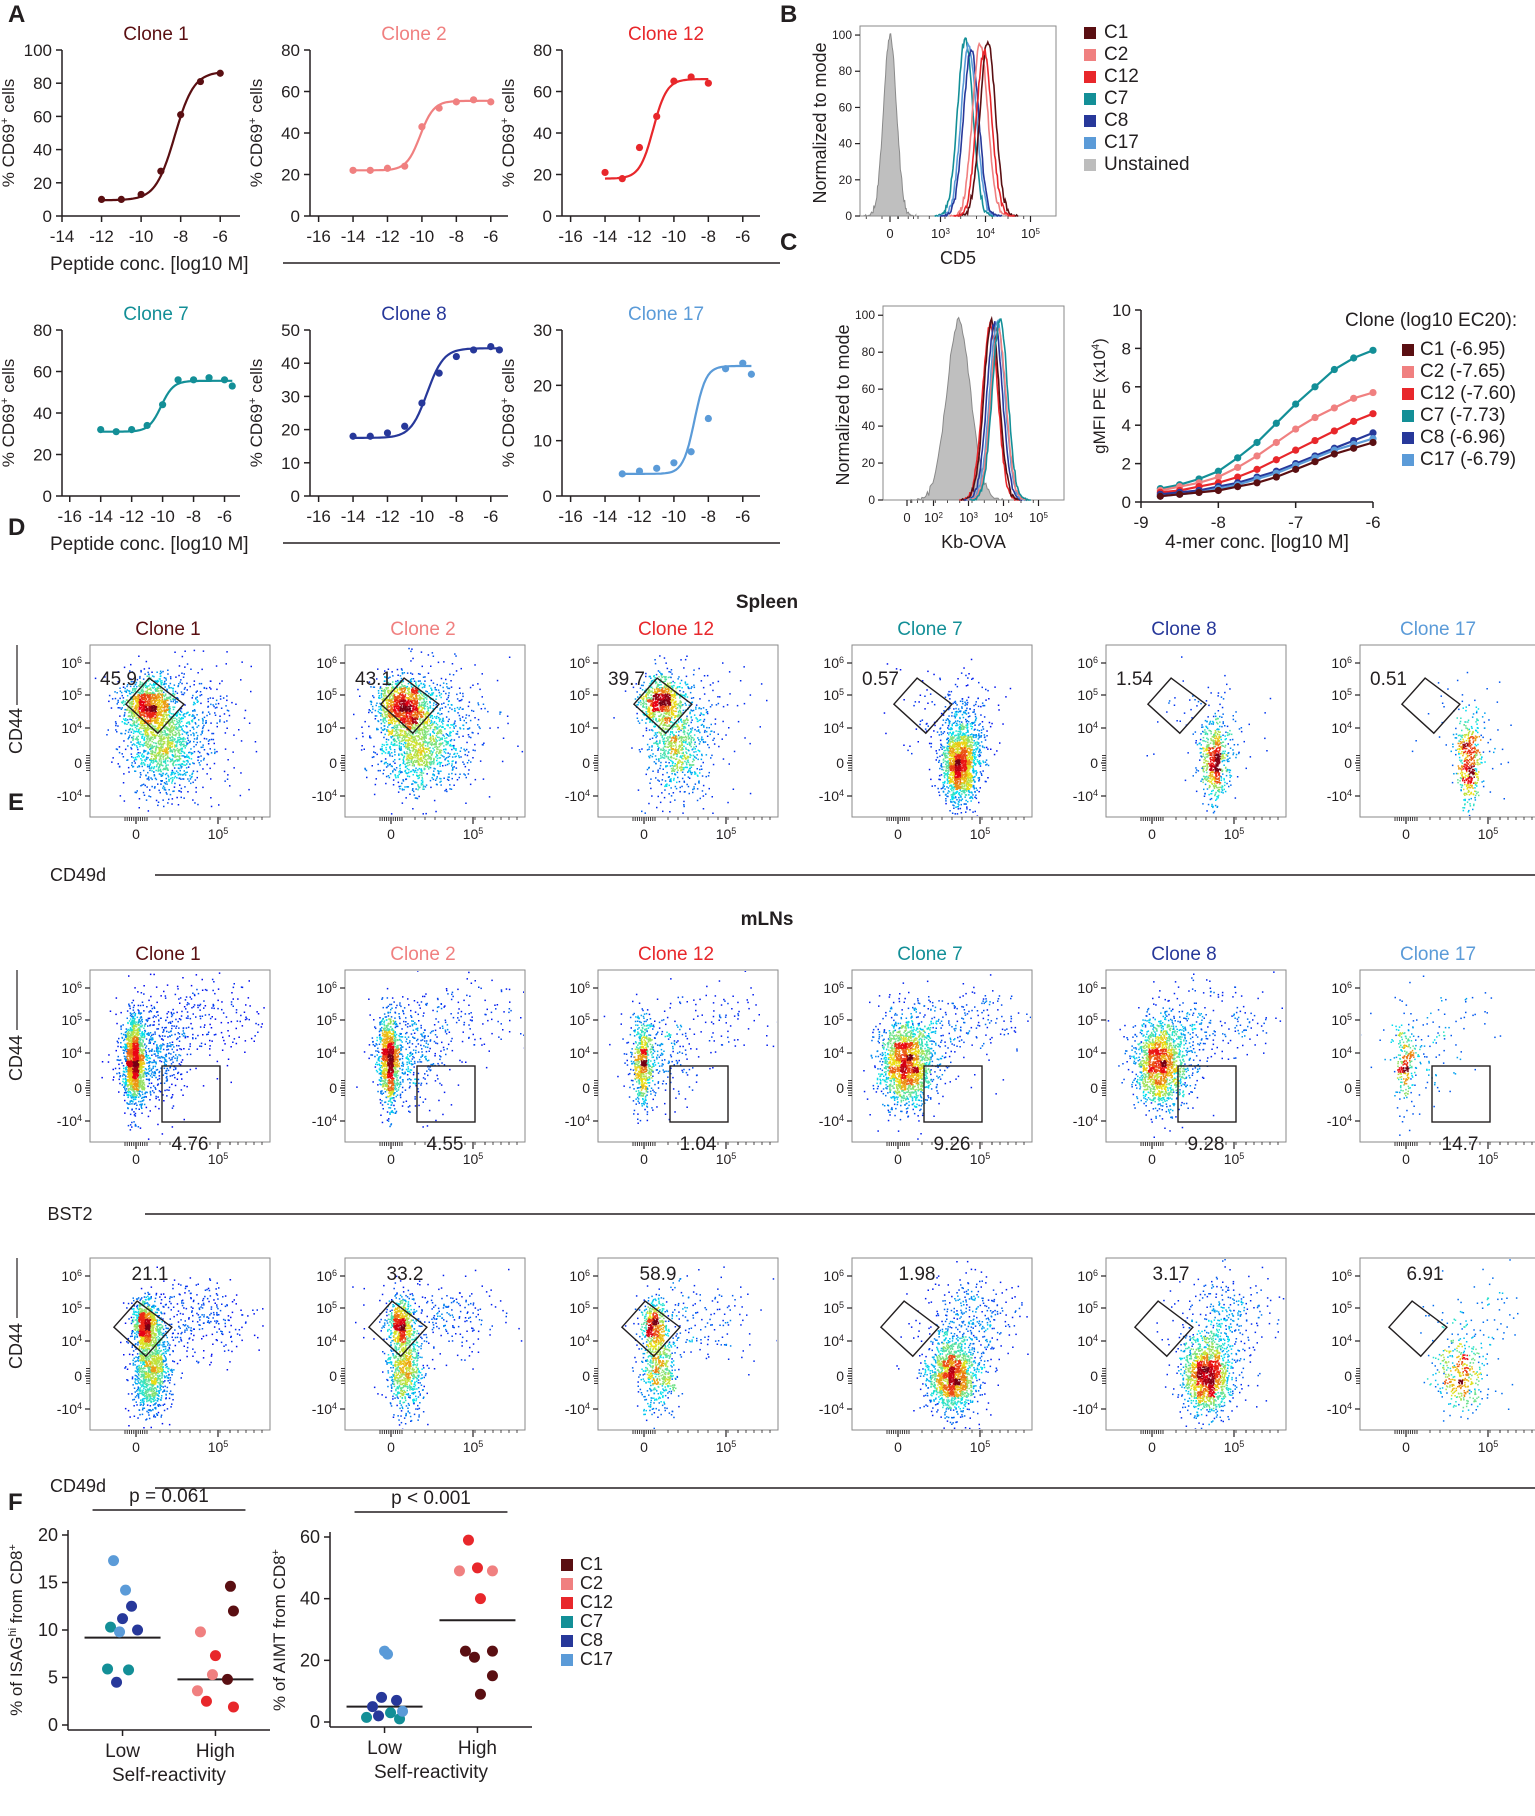  What do you see at coordinates (666, 34) in the screenshot?
I see `plot-title: Clone 12` at bounding box center [666, 34].